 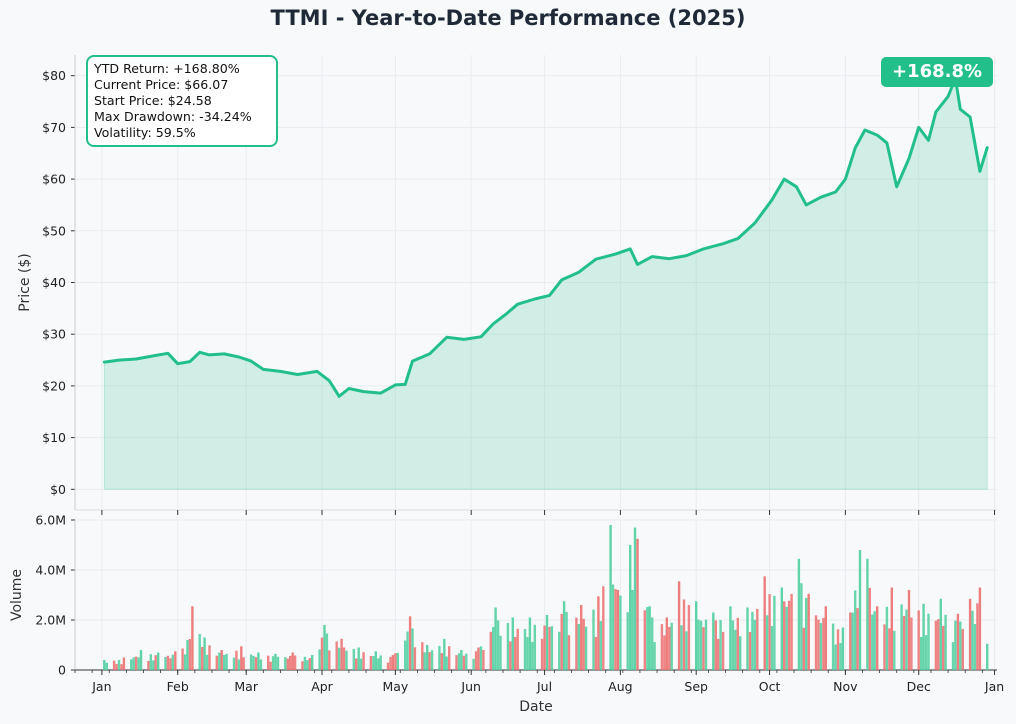 I want to click on x-tick-label: Nov, so click(x=845, y=686).